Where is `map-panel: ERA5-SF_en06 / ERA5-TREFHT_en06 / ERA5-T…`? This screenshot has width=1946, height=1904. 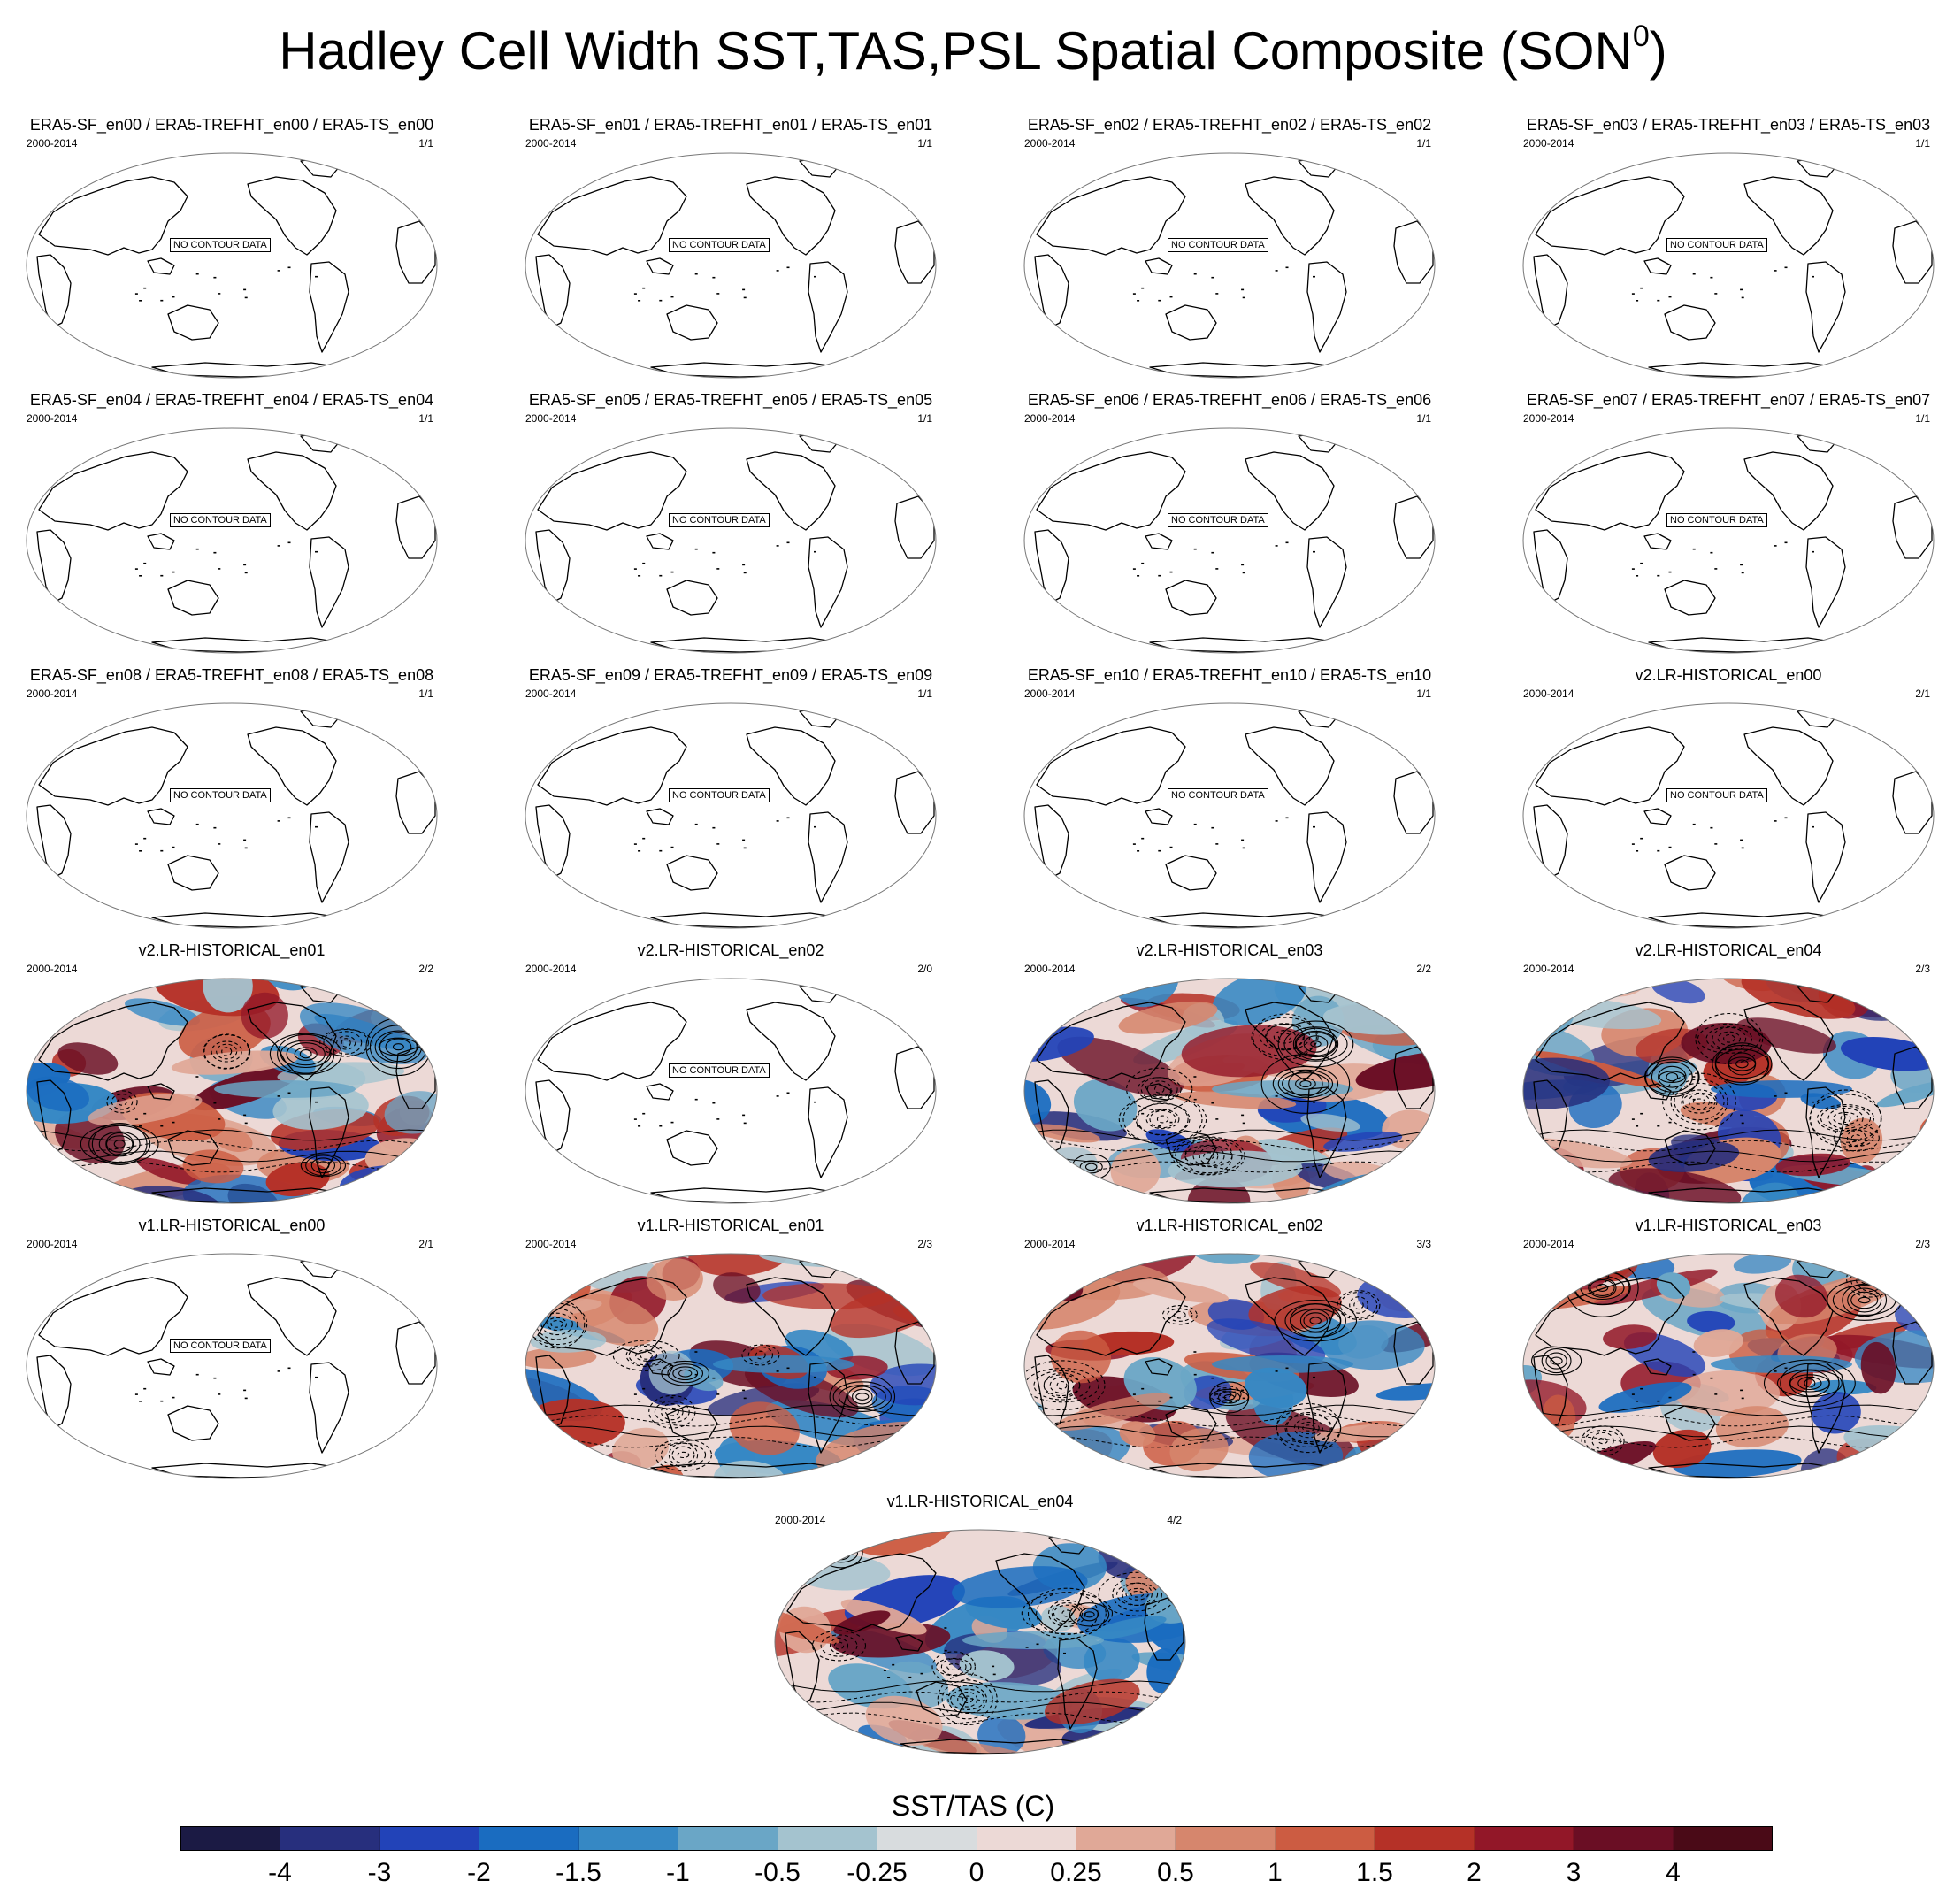 map-panel: ERA5-SF_en06 / ERA5-TREFHT_en06 / ERA5-T… is located at coordinates (1229, 524).